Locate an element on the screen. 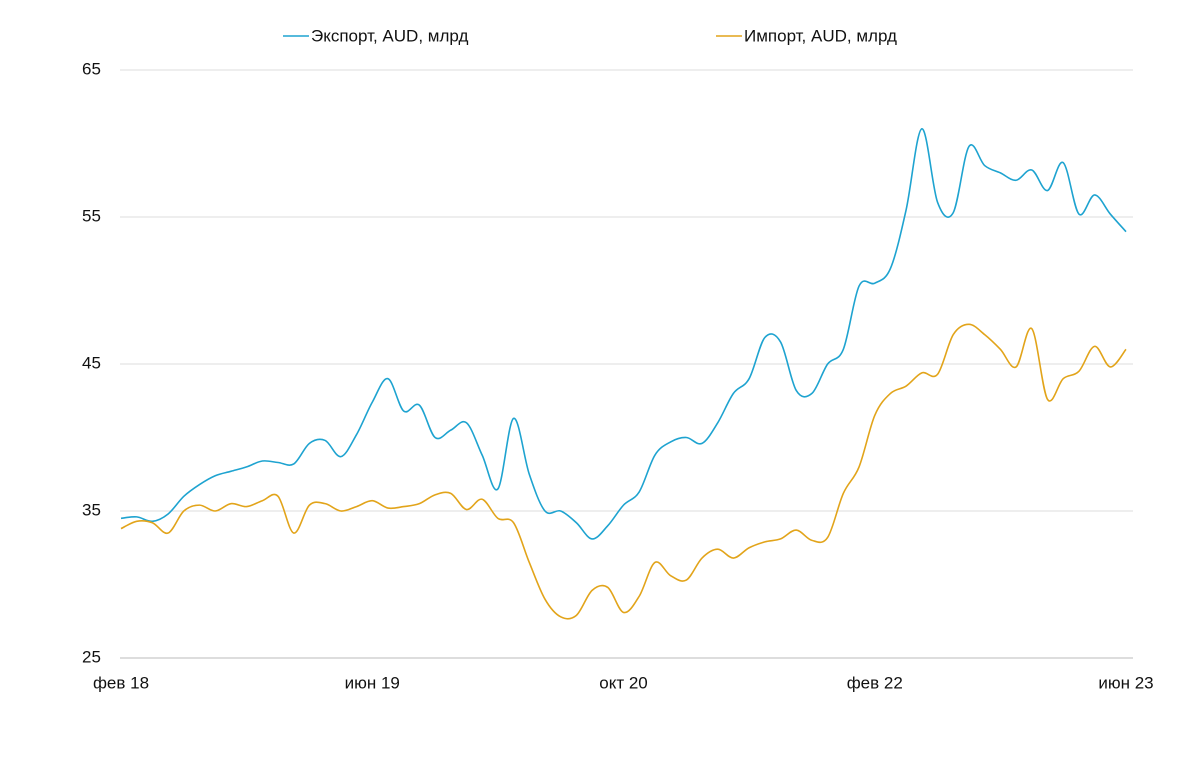  y-tick-label: 65 is located at coordinates (91, 68).